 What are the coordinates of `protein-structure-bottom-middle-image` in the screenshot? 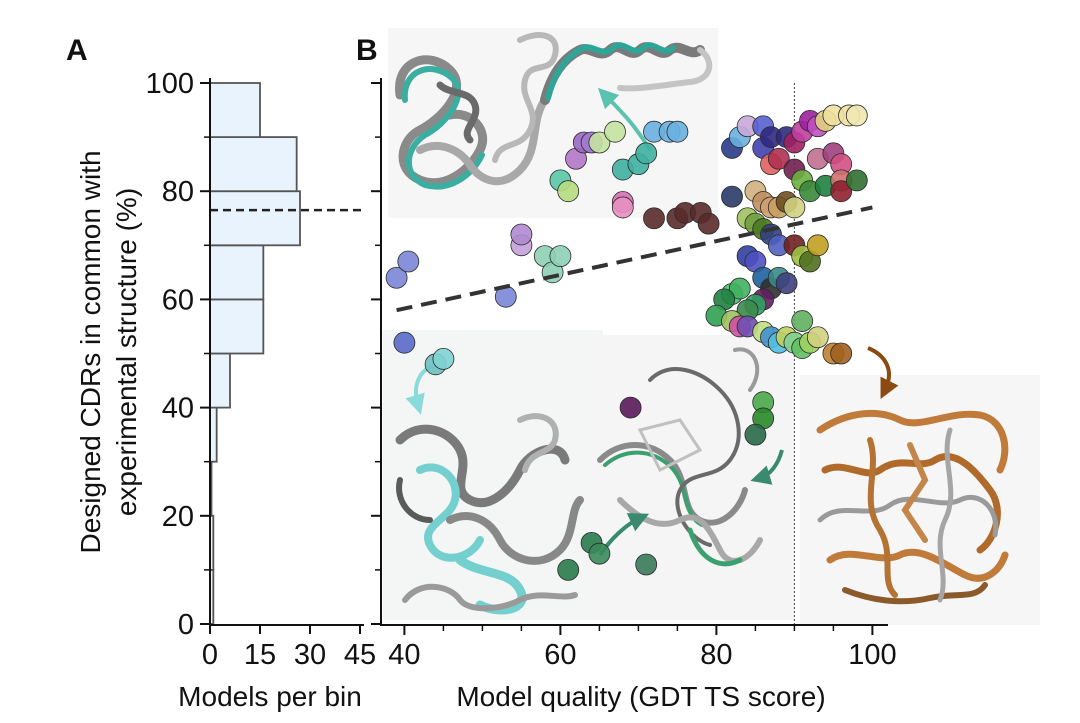 It's located at (680, 457).